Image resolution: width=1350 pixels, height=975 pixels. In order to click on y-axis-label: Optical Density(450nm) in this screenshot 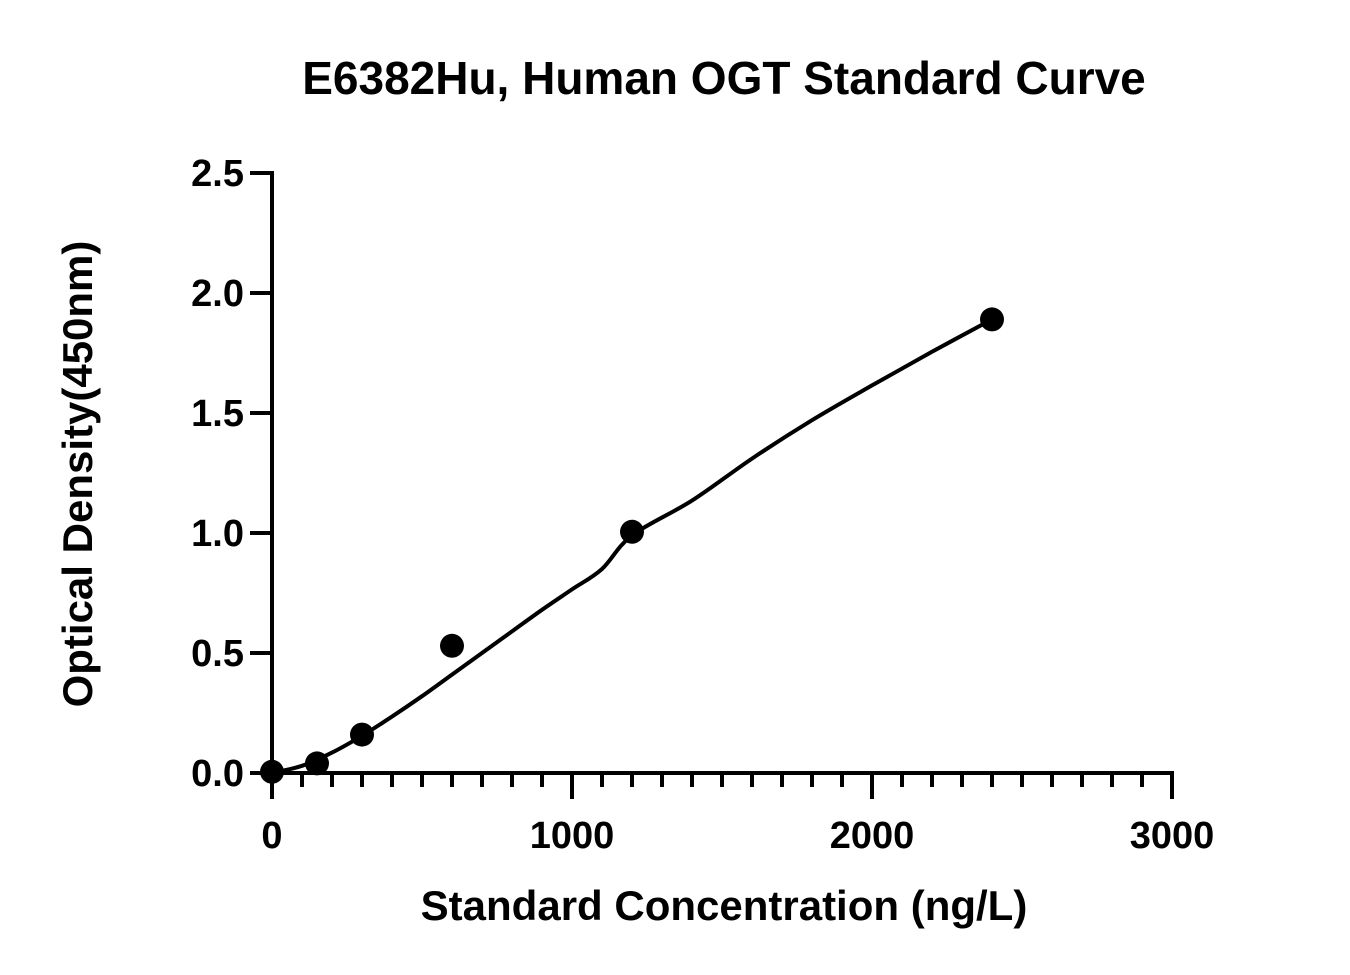, I will do `click(77, 474)`.